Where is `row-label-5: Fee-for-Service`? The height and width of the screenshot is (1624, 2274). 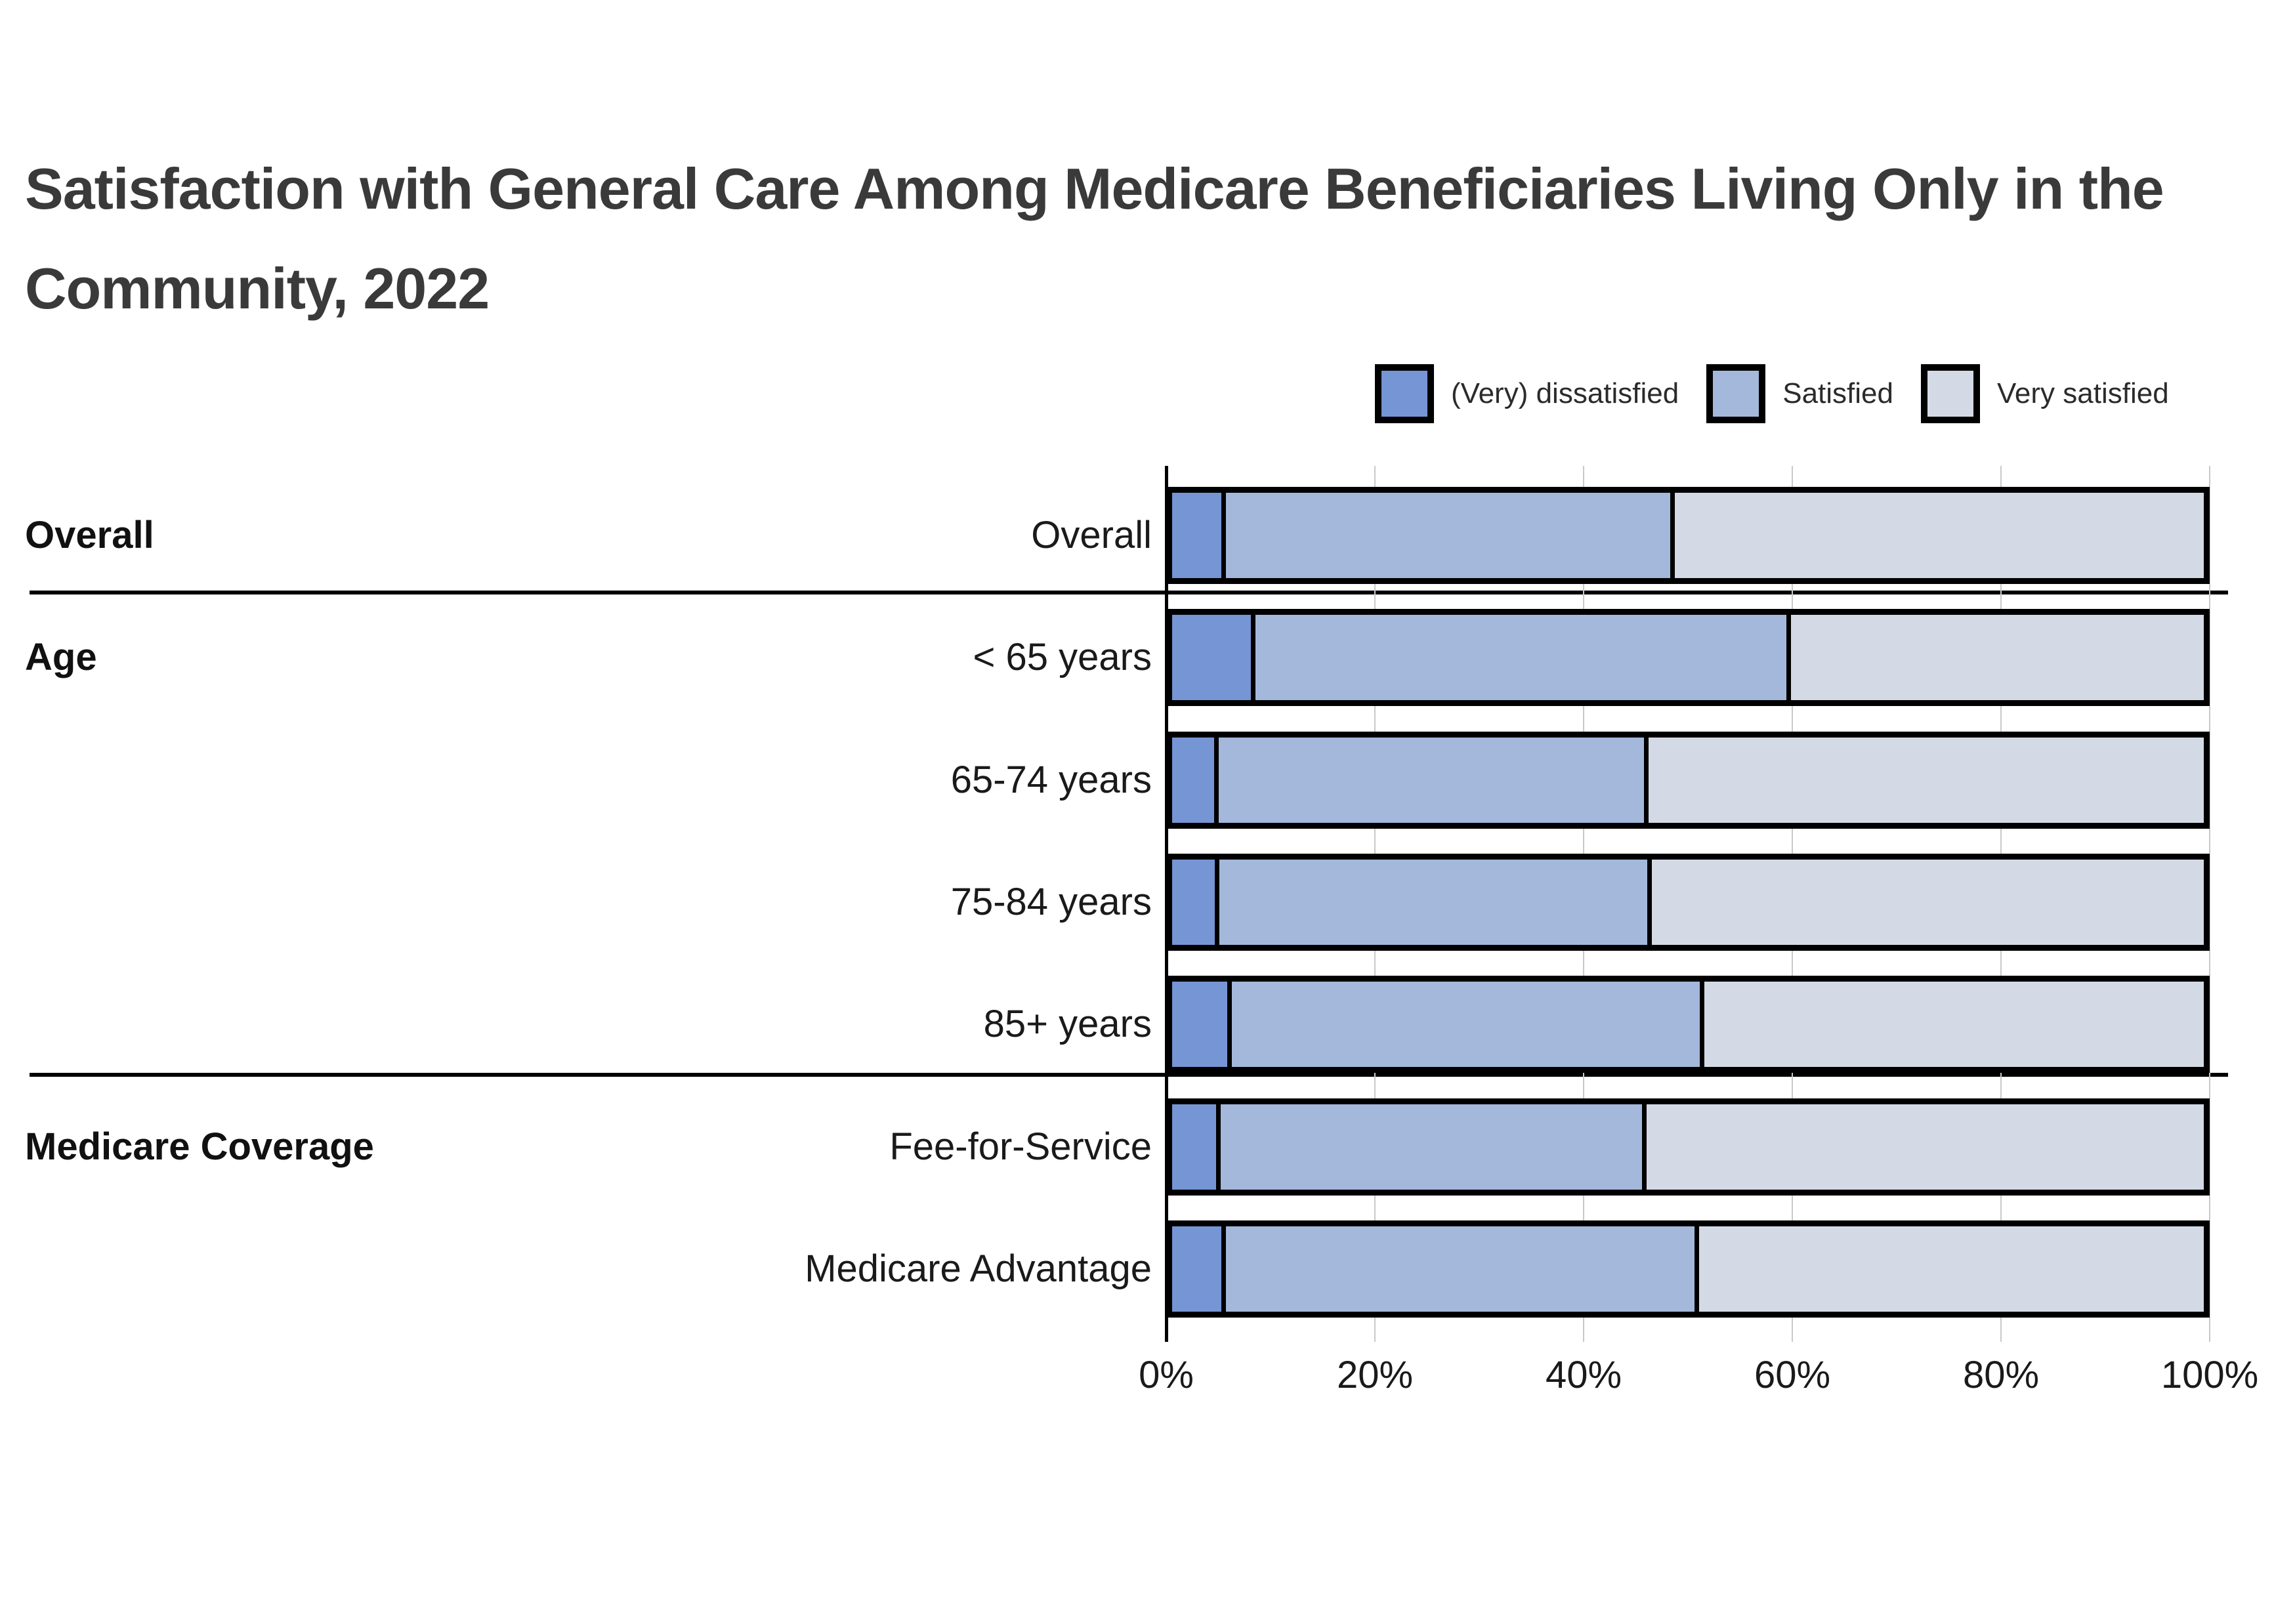
row-label-5: Fee-for-Service is located at coordinates (1020, 1146).